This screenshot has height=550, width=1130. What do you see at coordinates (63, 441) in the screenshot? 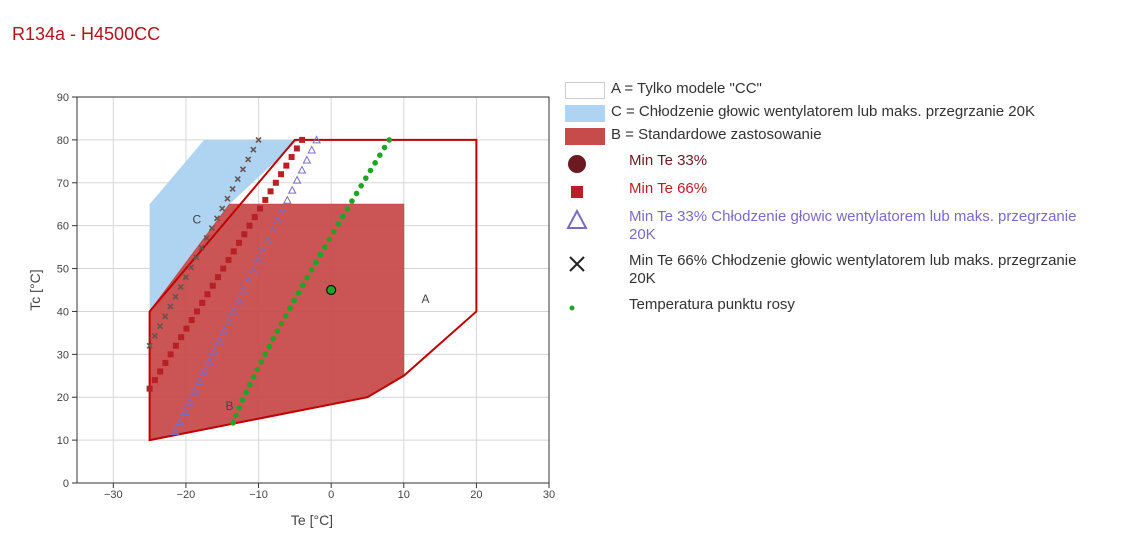
I see `y-tick-label: 10` at bounding box center [63, 441].